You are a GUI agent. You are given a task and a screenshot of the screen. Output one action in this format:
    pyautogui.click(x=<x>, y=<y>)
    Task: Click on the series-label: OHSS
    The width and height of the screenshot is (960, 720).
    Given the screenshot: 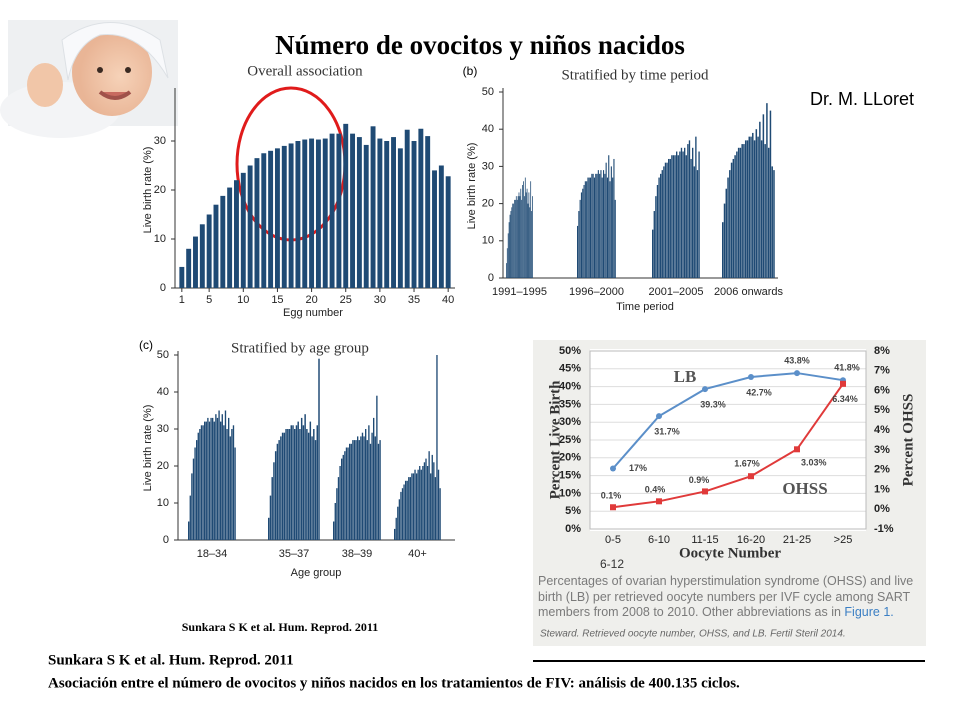 What is the action you would take?
    pyautogui.click(x=804, y=488)
    